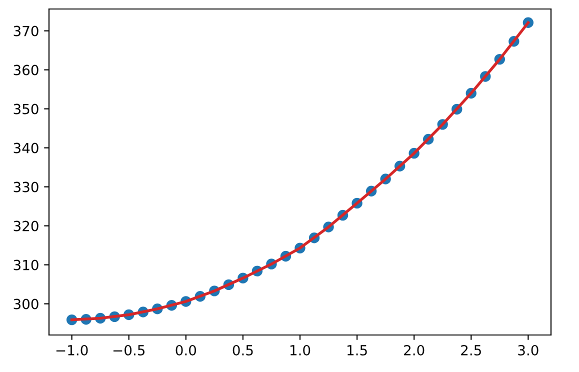  What do you see at coordinates (242, 350) in the screenshot?
I see `x-tick-label: 0.5` at bounding box center [242, 350].